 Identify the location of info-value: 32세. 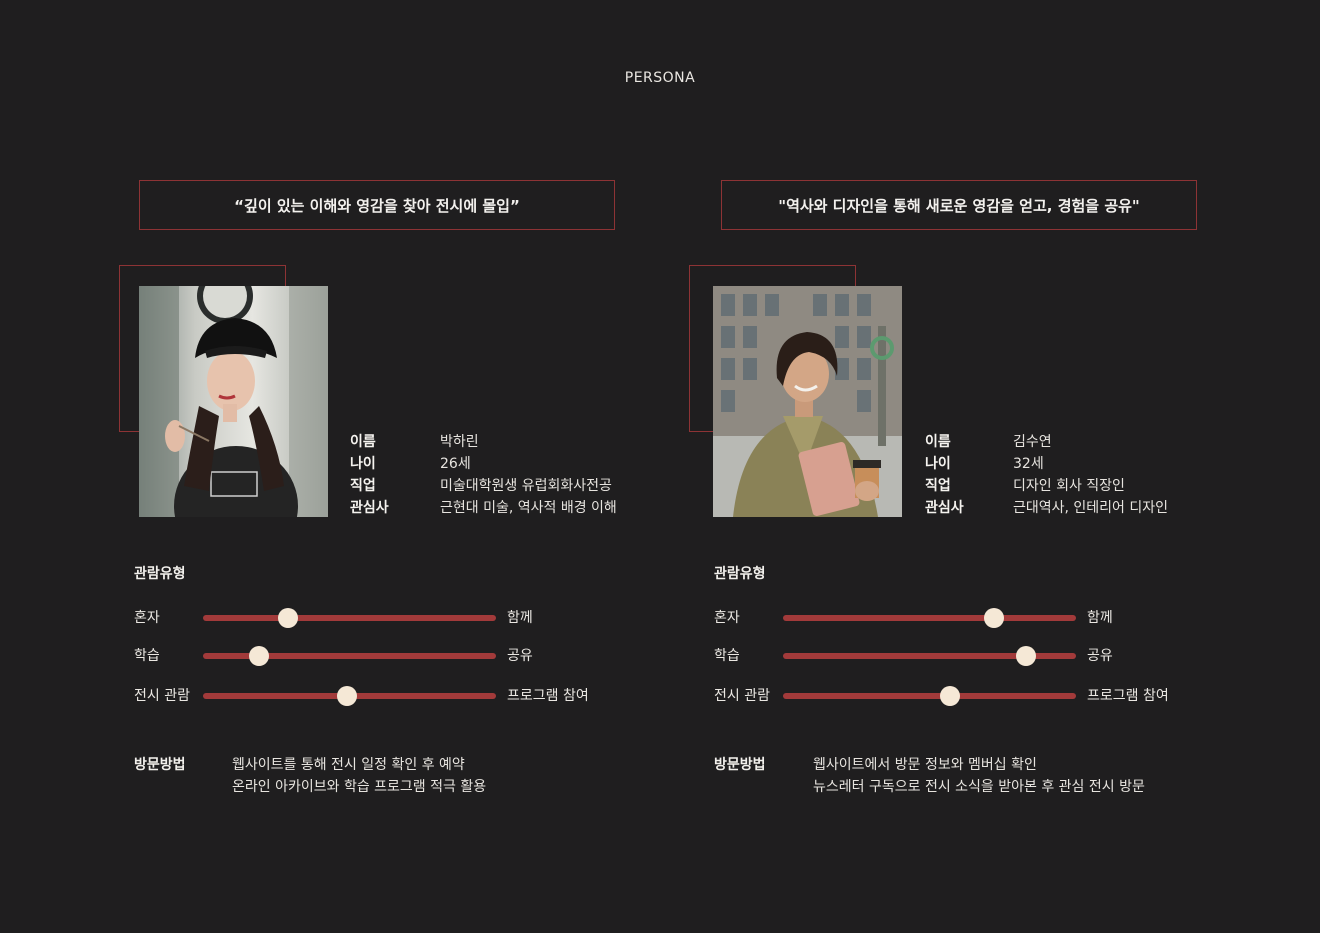
(1028, 464).